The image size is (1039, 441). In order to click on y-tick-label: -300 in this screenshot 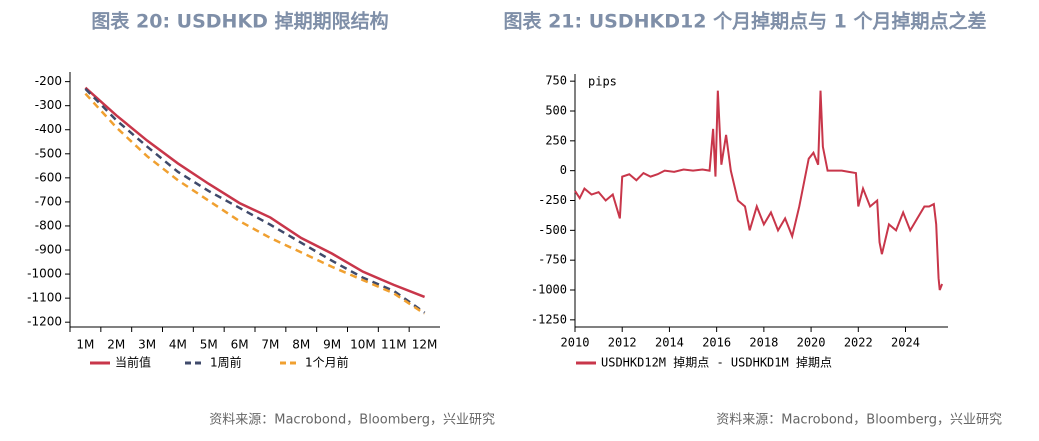, I will do `click(48, 105)`.